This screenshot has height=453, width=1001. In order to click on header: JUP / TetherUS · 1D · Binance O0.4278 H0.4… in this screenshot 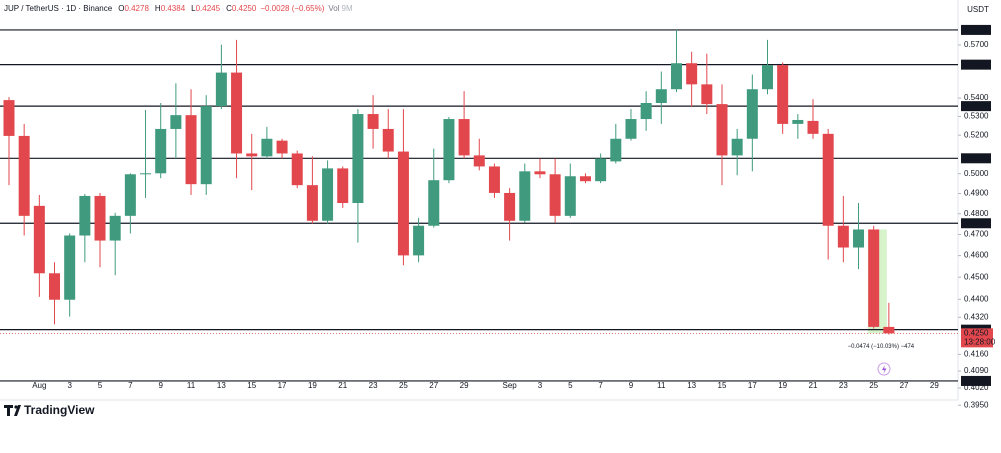, I will do `click(178, 8)`.